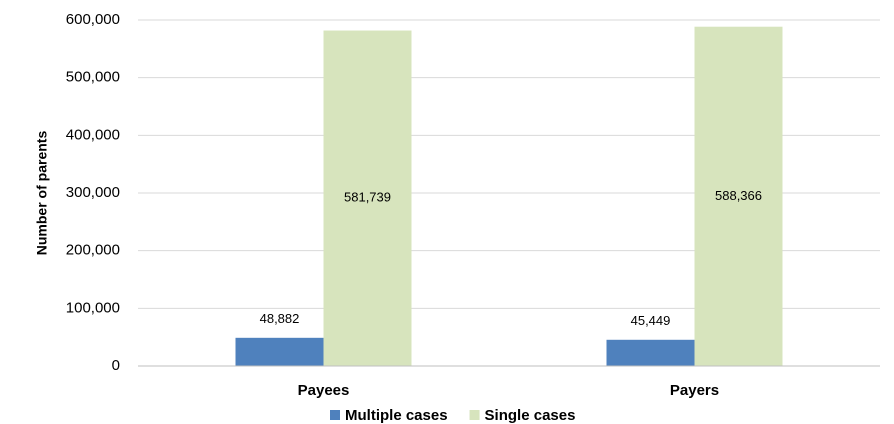 The image size is (894, 424). What do you see at coordinates (93, 19) in the screenshot?
I see `y-tick-label: 600,000` at bounding box center [93, 19].